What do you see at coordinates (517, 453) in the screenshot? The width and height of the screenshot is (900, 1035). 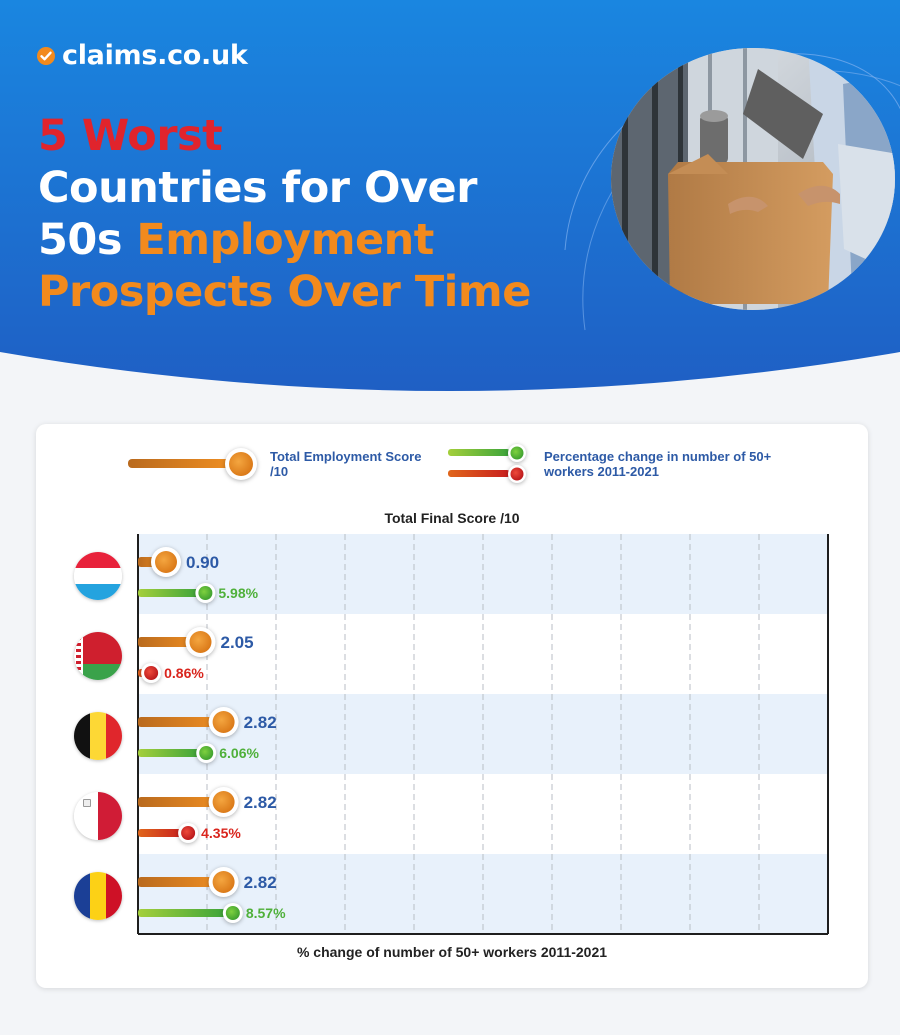 I see `legend-positive-marker` at bounding box center [517, 453].